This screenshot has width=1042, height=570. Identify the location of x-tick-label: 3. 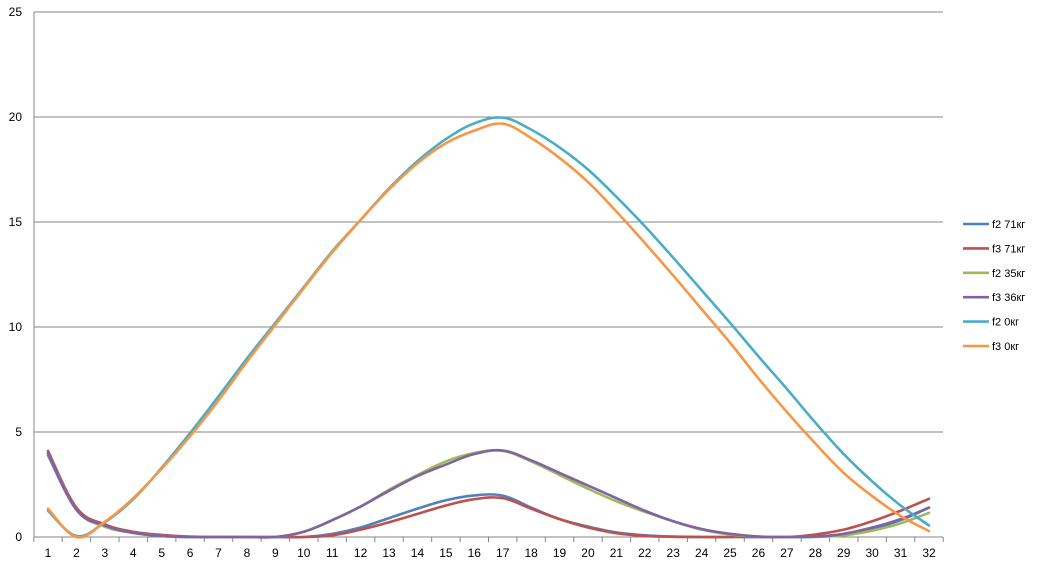
(104, 553).